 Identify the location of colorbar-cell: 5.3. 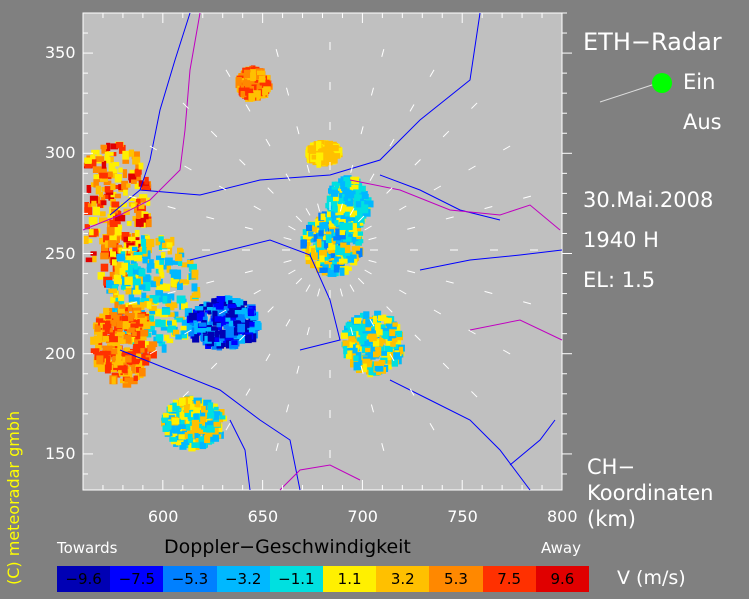
(456, 579).